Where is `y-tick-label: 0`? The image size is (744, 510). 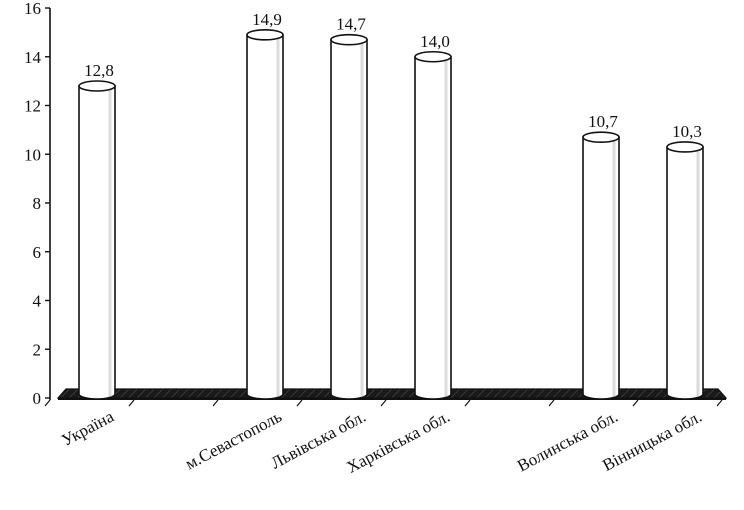
y-tick-label: 0 is located at coordinates (37, 398).